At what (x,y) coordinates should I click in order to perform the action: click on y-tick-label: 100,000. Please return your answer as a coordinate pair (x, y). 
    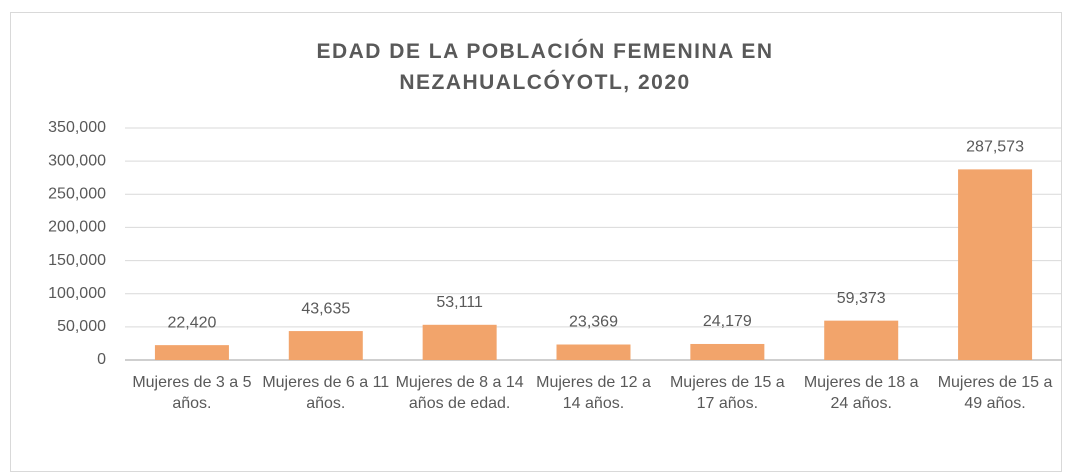
    Looking at the image, I should click on (77, 293).